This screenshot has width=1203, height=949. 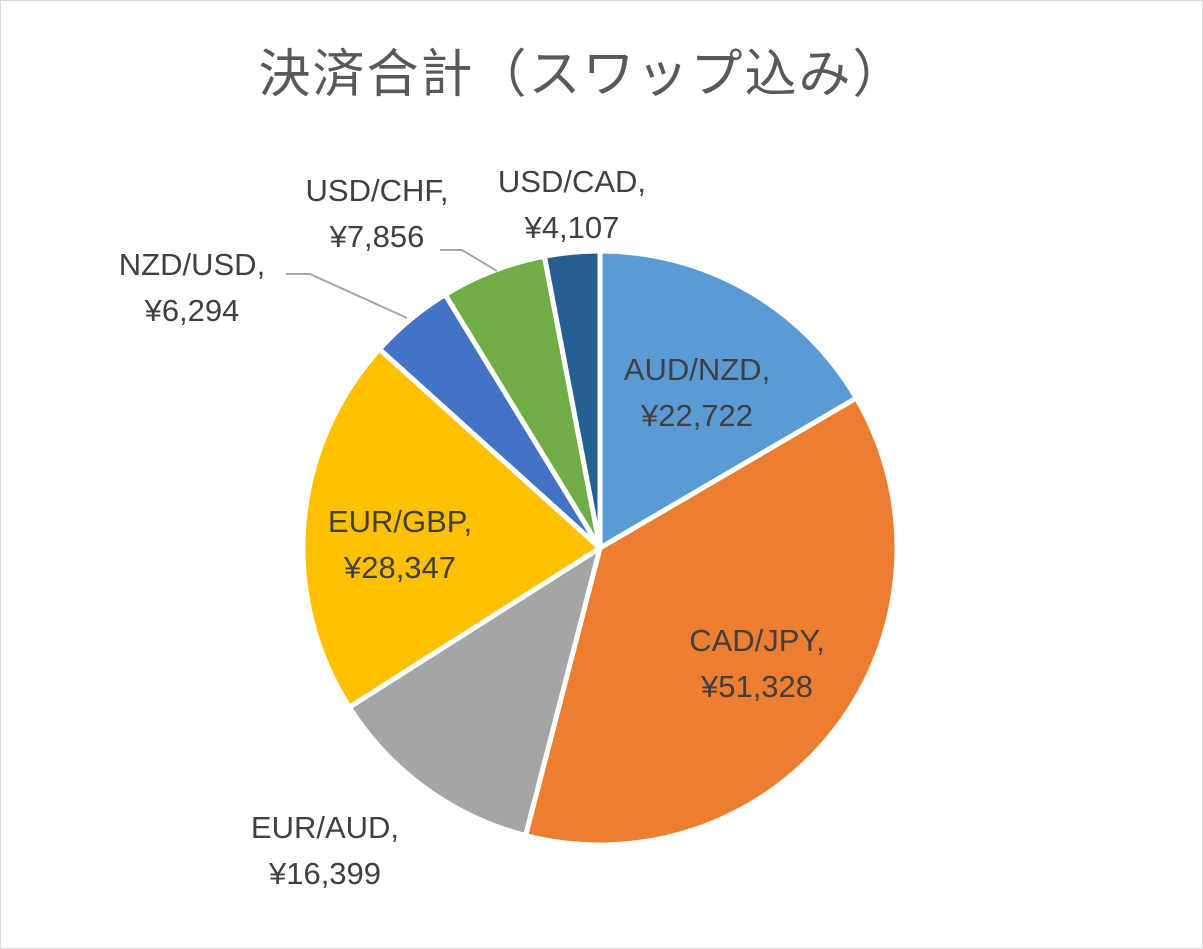 I want to click on data-label-aud-nzd: AUD/NZD, ¥22,722, so click(x=697, y=392).